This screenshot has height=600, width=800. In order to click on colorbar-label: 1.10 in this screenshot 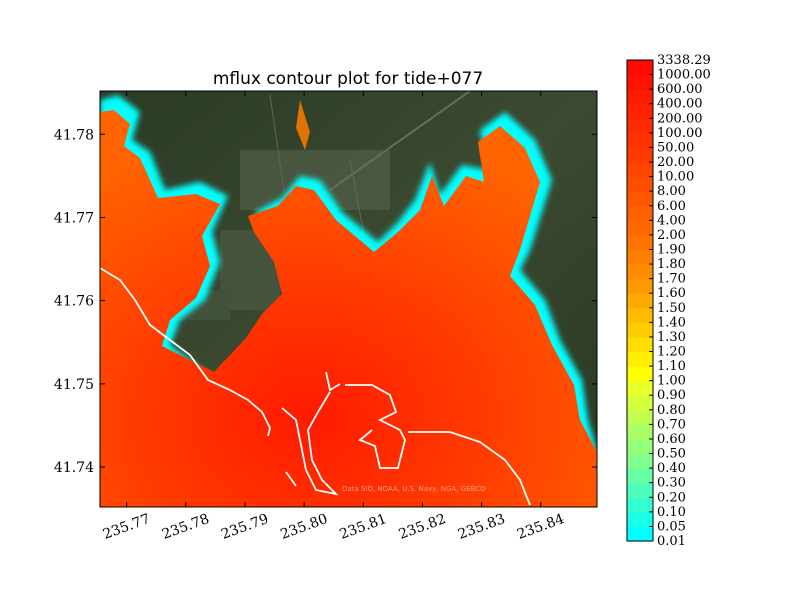, I will do `click(671, 366)`.